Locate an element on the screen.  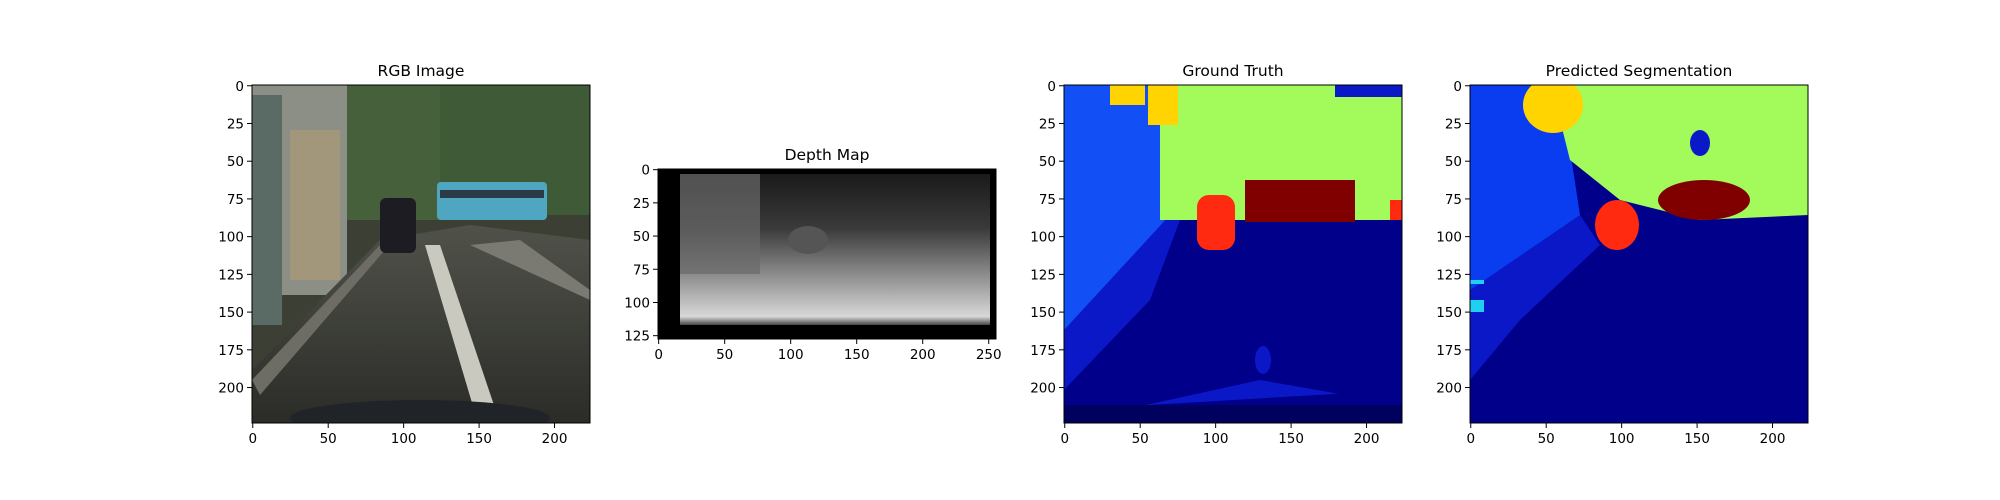
rgb-road is located at coordinates (421, 324).